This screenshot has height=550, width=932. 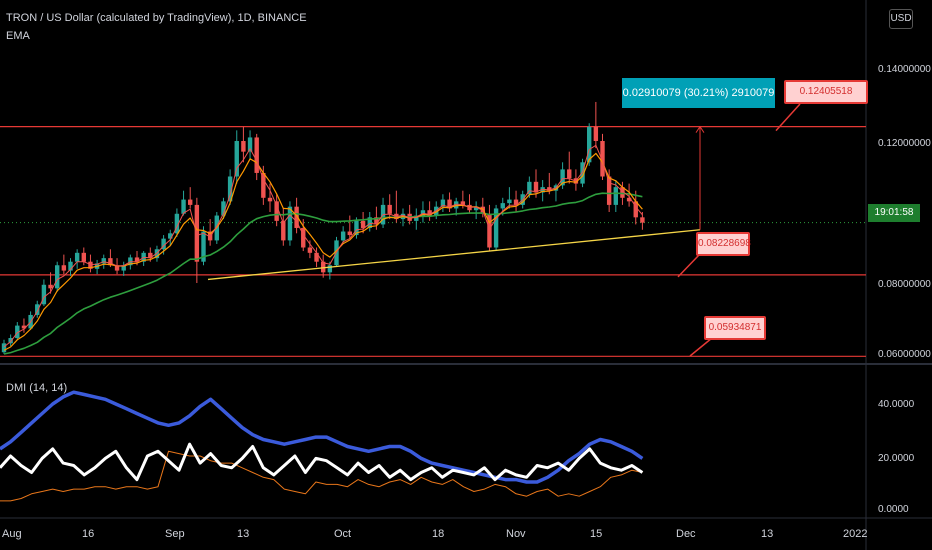 I want to click on time-label: Dec, so click(x=686, y=534).